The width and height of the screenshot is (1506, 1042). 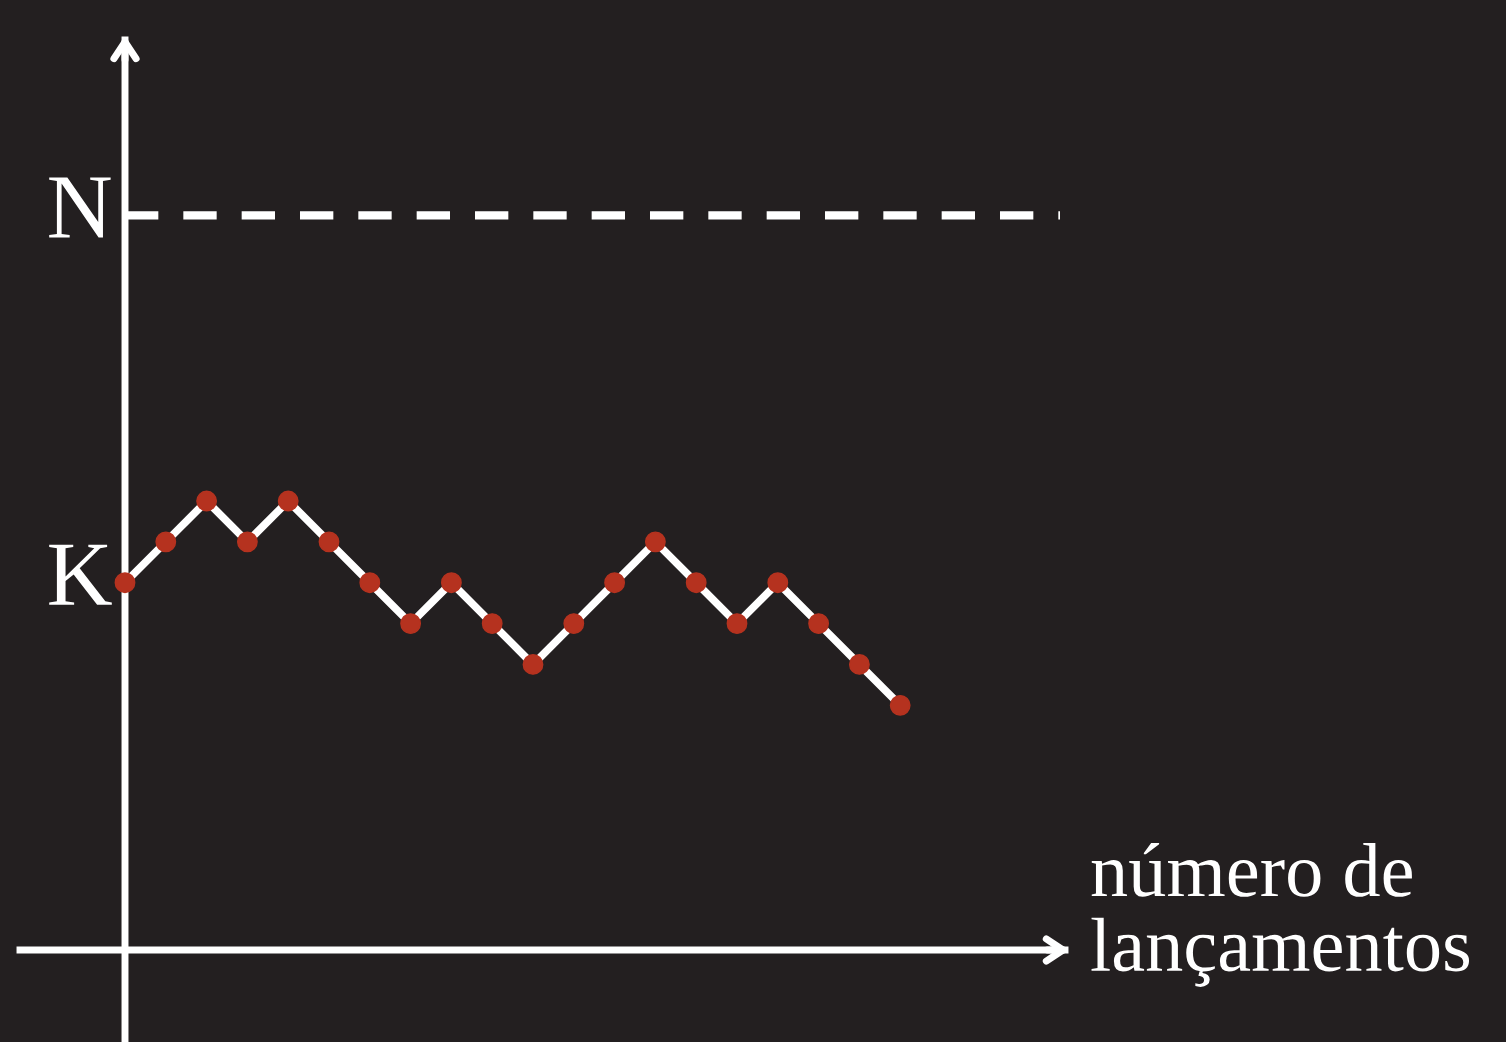 What do you see at coordinates (80, 574) in the screenshot?
I see `annotation: K` at bounding box center [80, 574].